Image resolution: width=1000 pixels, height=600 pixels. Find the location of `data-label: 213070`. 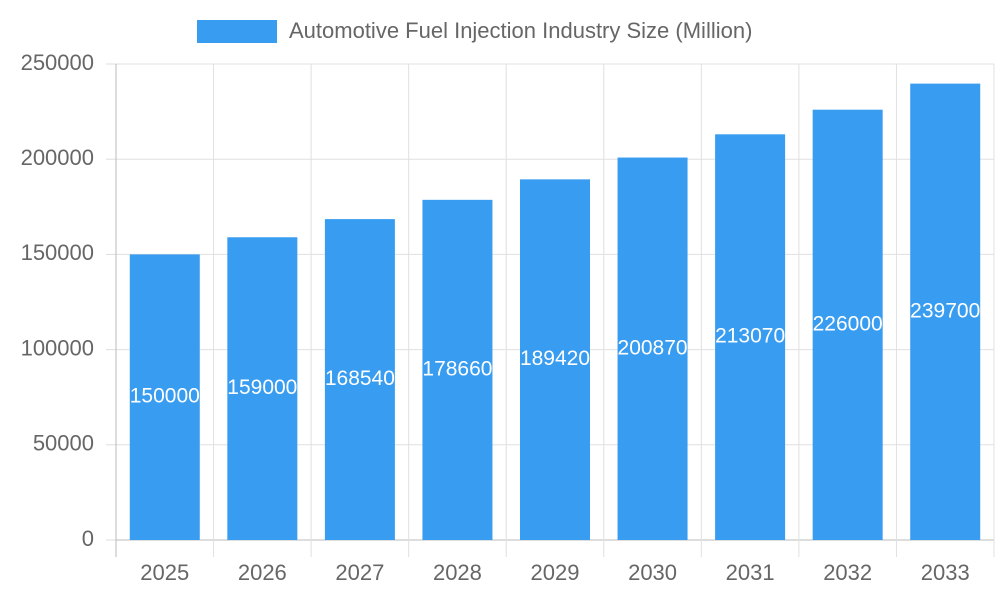

data-label: 213070 is located at coordinates (750, 336).